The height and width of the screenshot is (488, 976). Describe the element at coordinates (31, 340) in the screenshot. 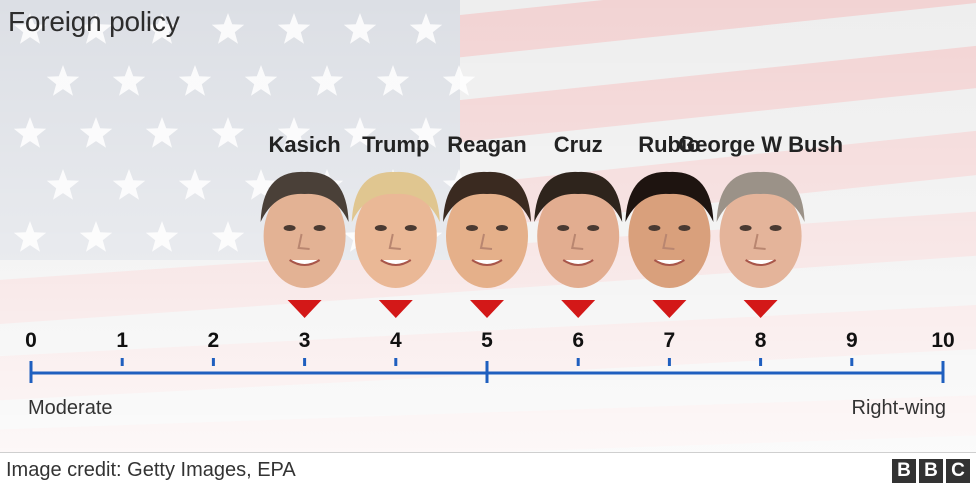

I see `tick-label: 0` at that location.